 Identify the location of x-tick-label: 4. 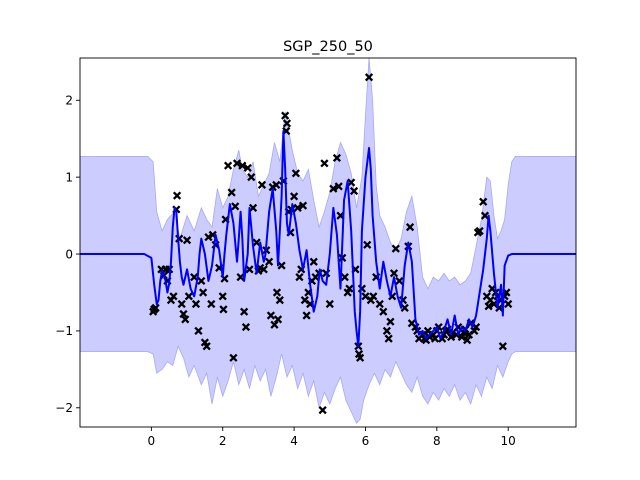
(294, 441).